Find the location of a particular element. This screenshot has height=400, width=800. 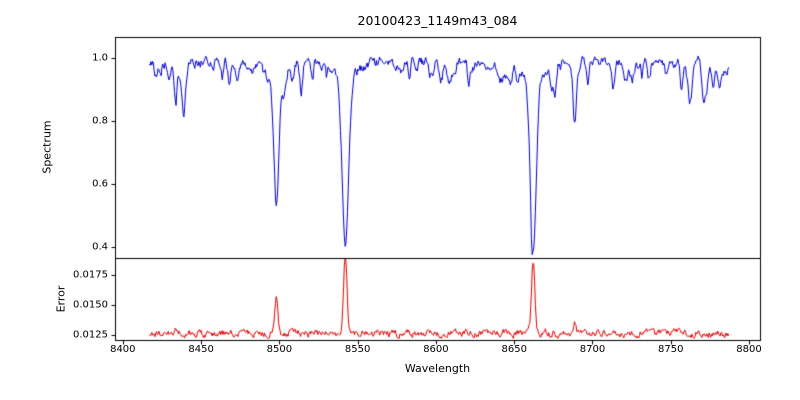

x-tick-label: 8800 is located at coordinates (749, 349).